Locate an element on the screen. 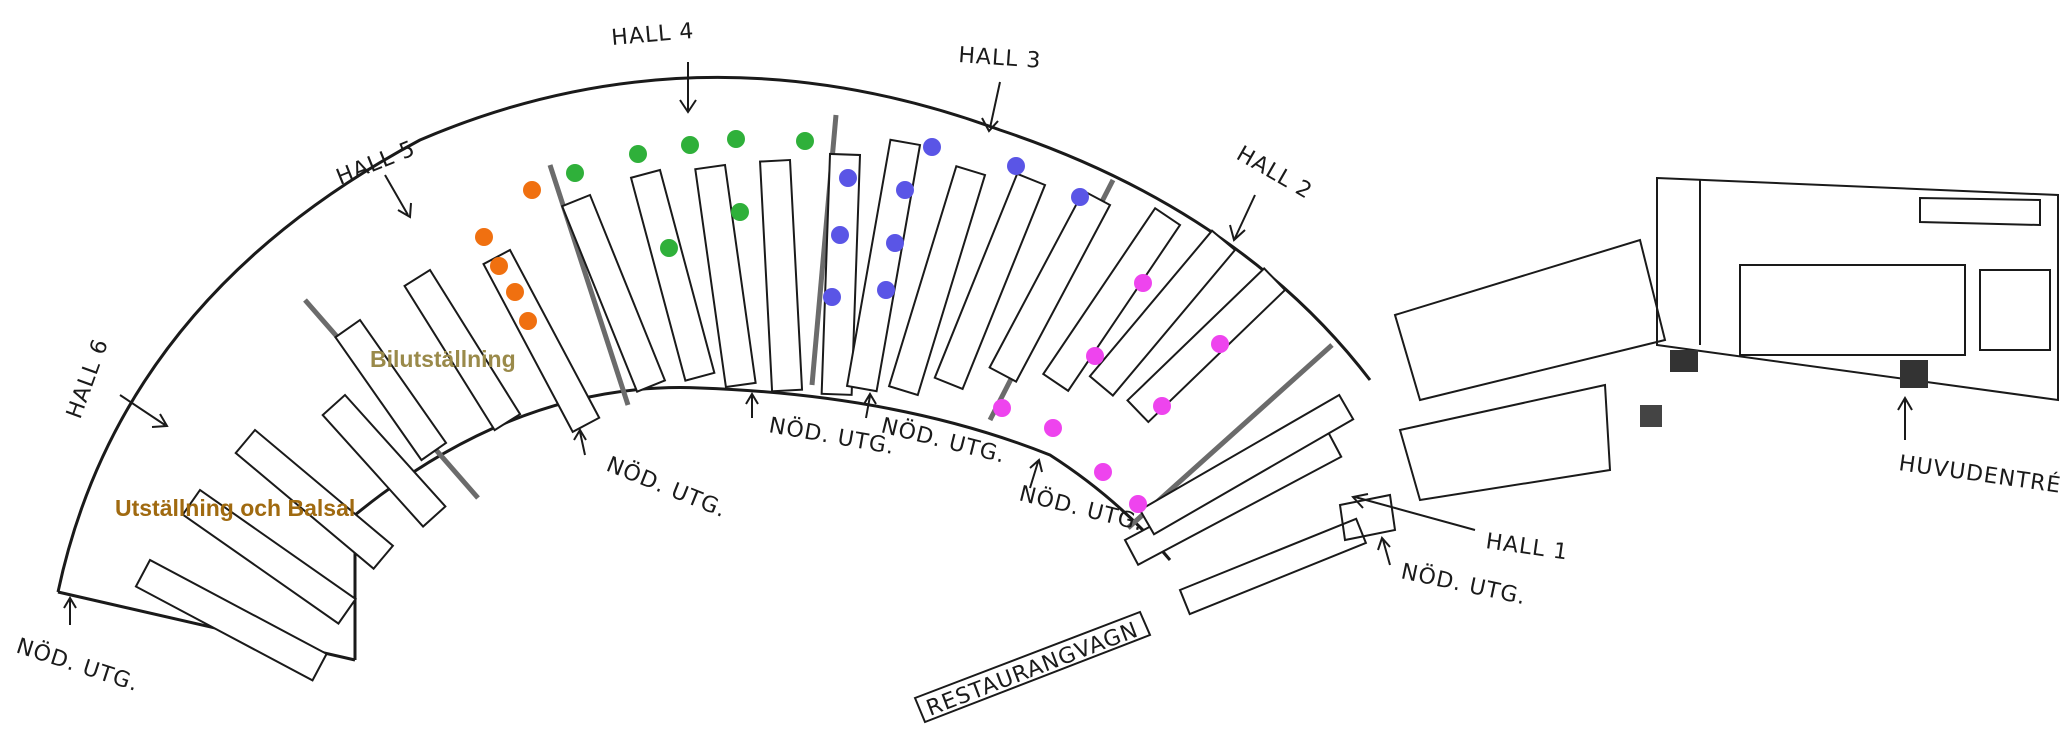 This screenshot has width=2062, height=733. hall-1-label: HALL 1 is located at coordinates (1527, 547).